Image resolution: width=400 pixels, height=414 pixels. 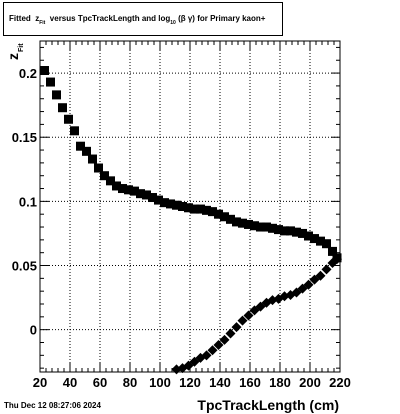 I want to click on x-tick-label: 80, so click(x=130, y=382).